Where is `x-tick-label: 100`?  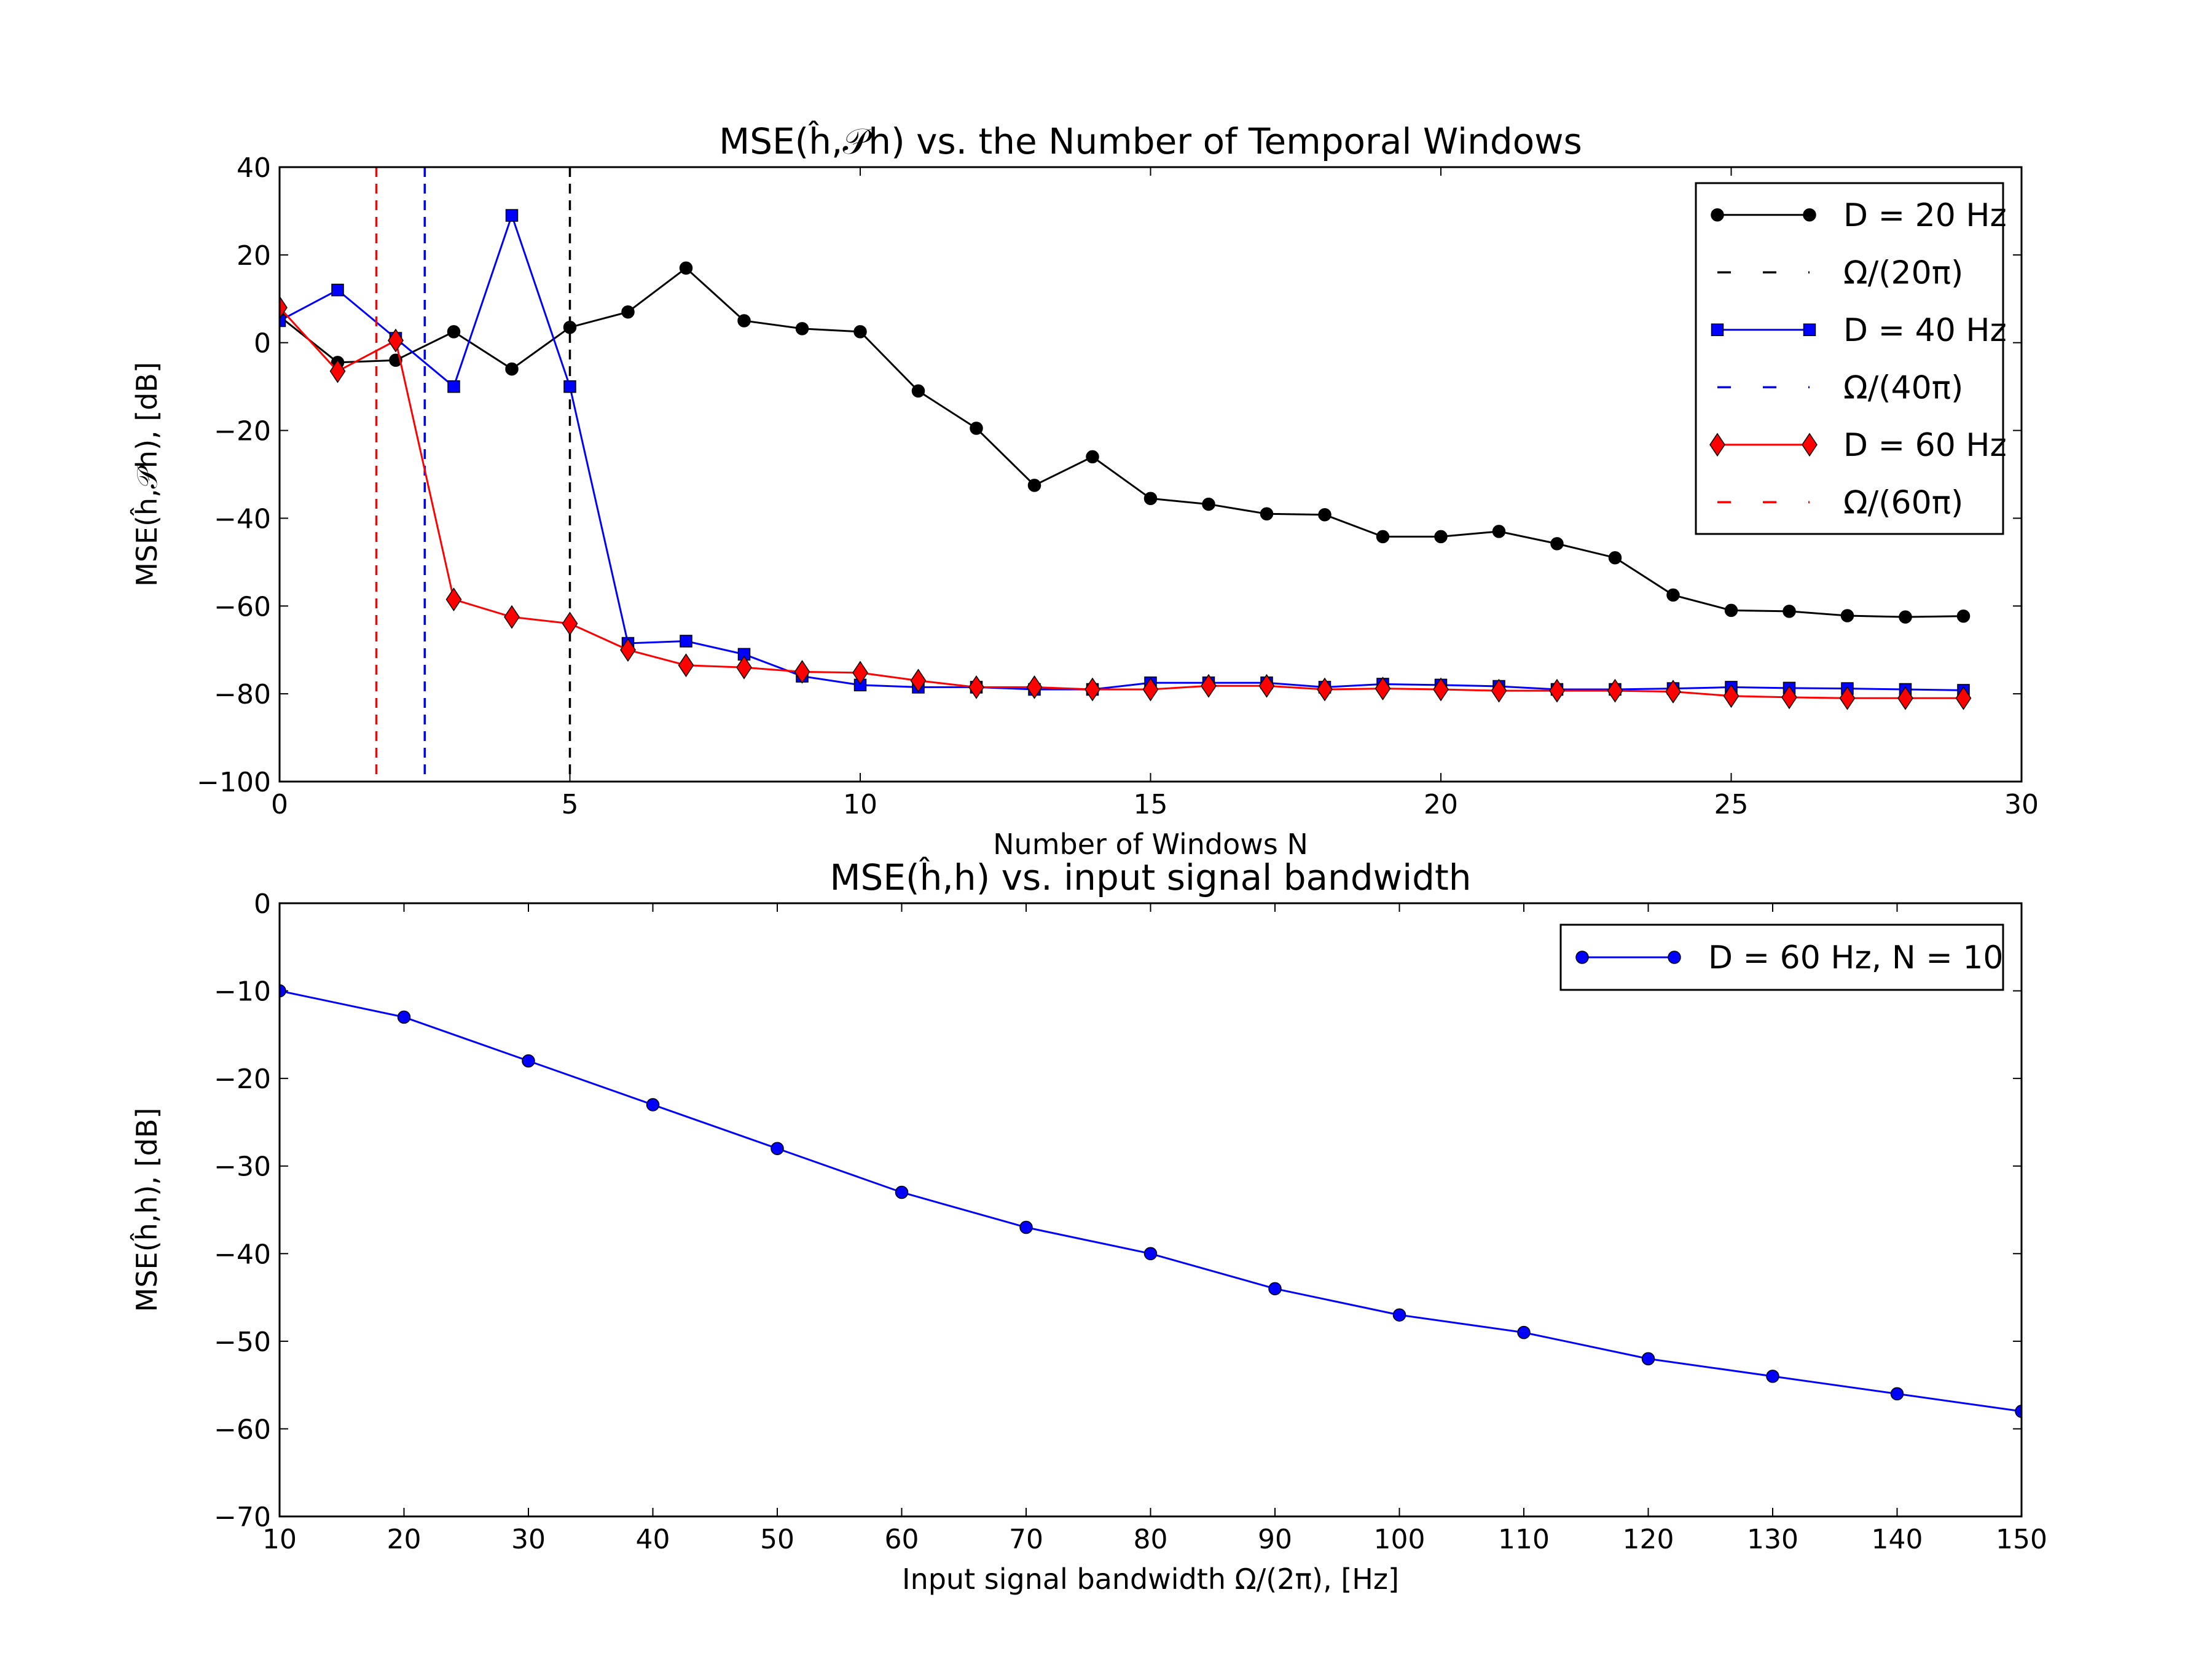
x-tick-label: 100 is located at coordinates (1400, 1539).